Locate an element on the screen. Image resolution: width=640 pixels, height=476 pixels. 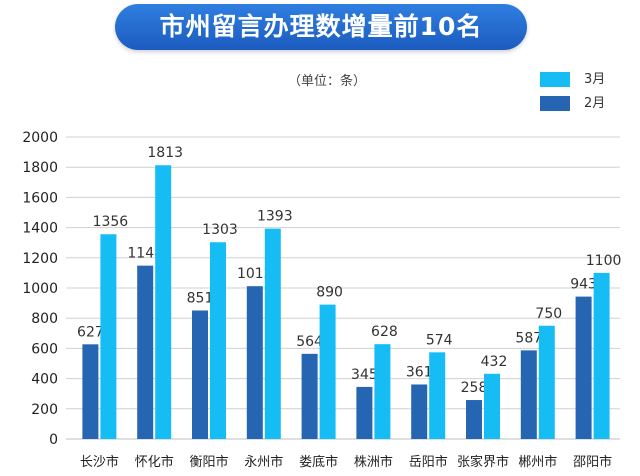
x-tick-label: 张家界市 is located at coordinates (483, 462).